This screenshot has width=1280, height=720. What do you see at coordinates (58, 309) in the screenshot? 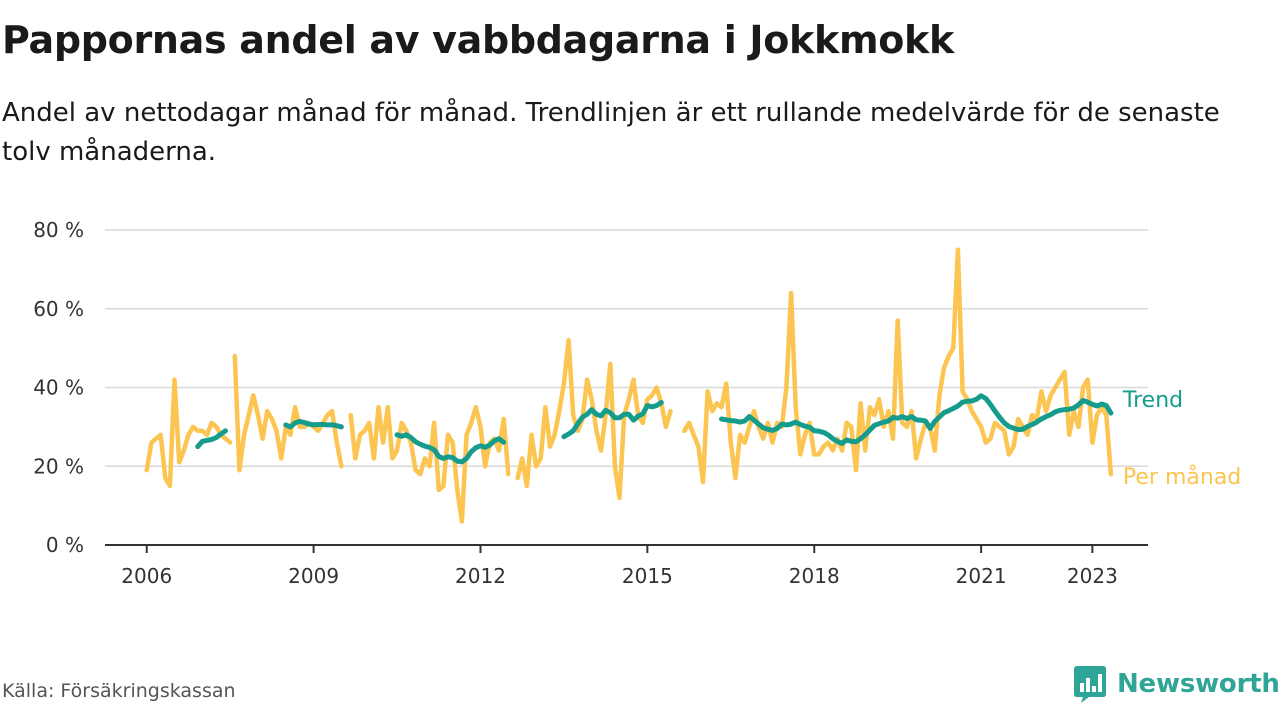
I see `y-tick-label: 60 %` at bounding box center [58, 309].